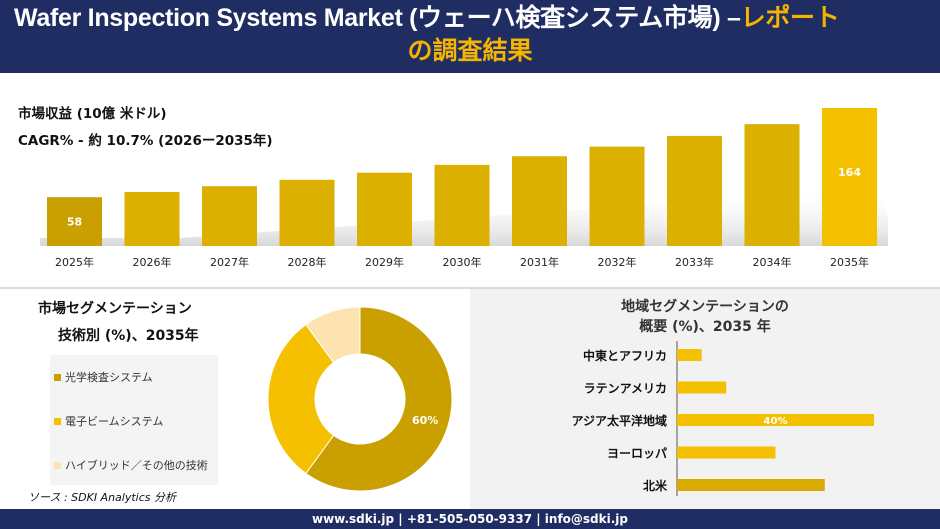  What do you see at coordinates (229, 262) in the screenshot?
I see `x-tick-label: 2027年` at bounding box center [229, 262].